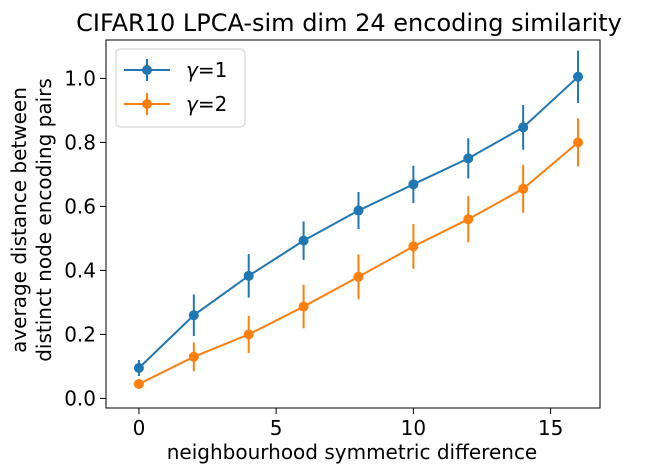 This screenshot has height=473, width=664. I want to click on legend-entry-1: γ=1, so click(175, 70).